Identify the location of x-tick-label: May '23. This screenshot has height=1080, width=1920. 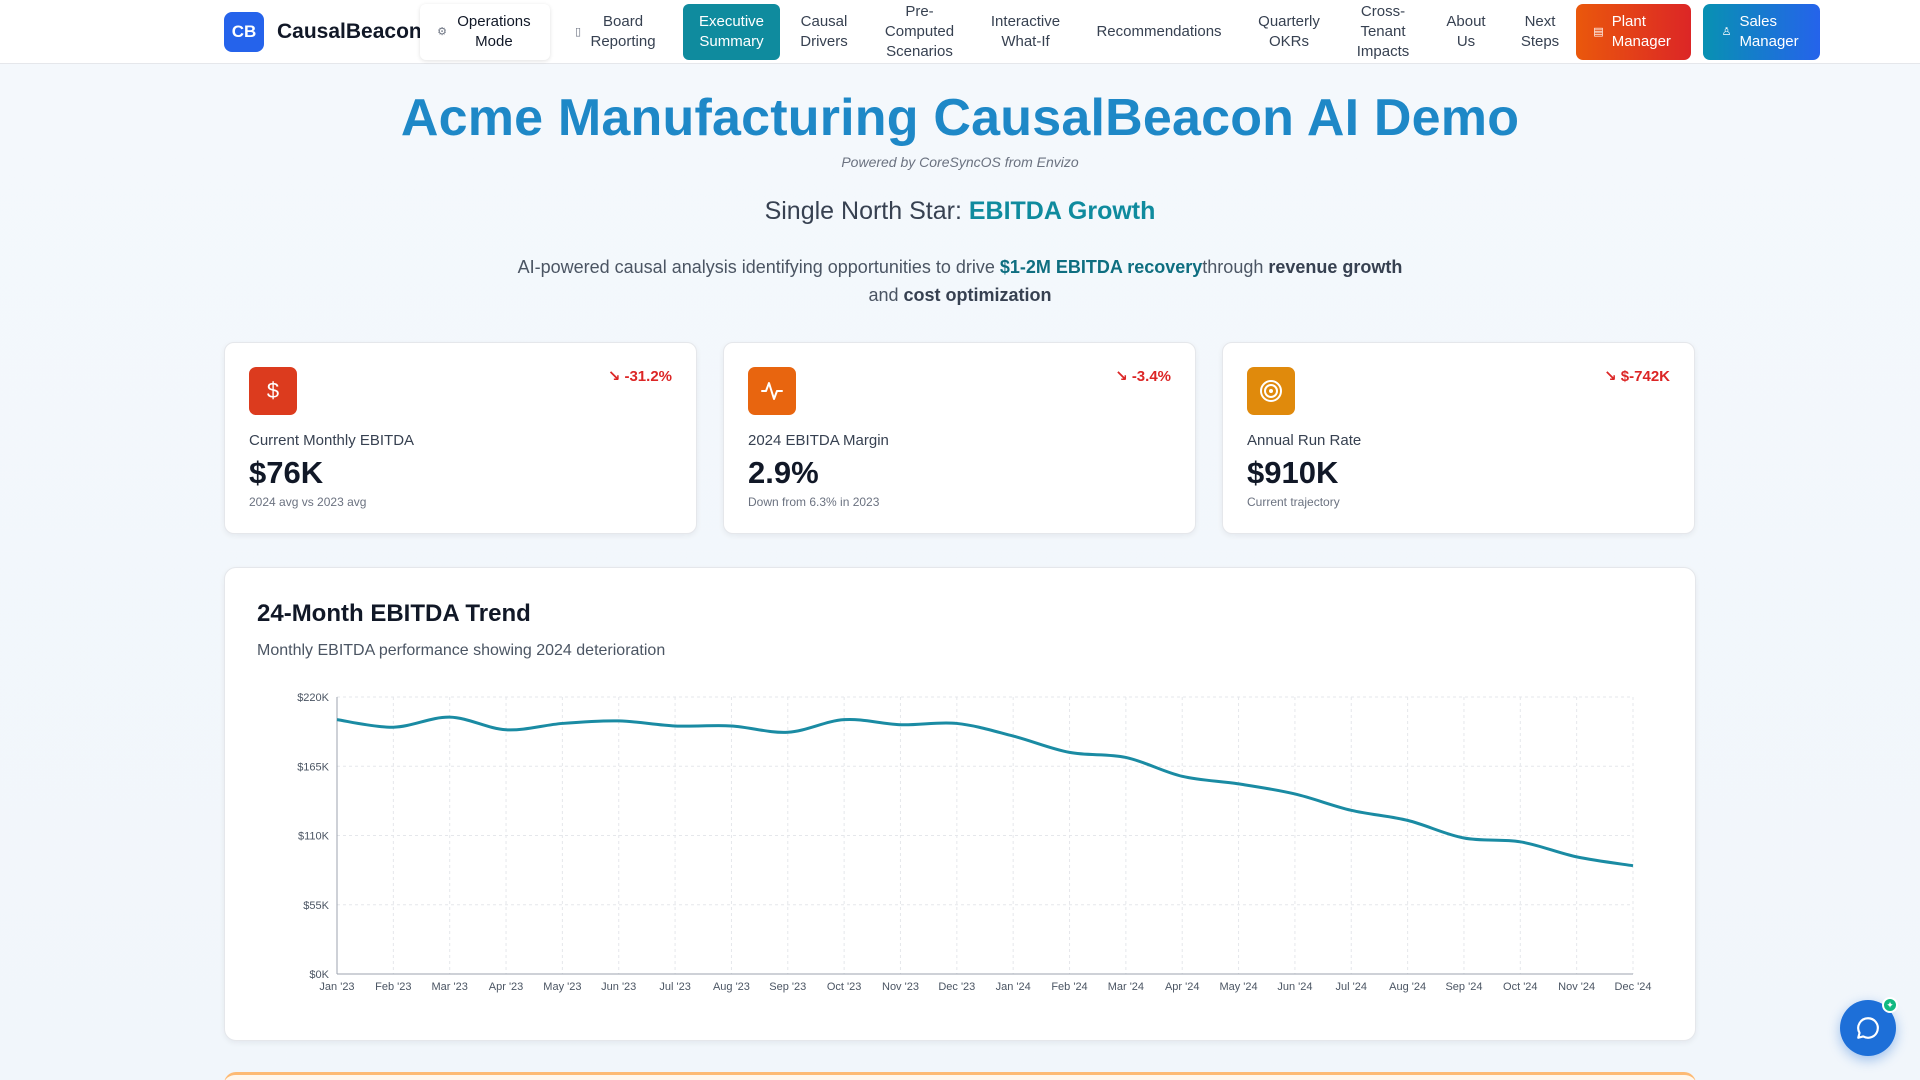
(562, 987).